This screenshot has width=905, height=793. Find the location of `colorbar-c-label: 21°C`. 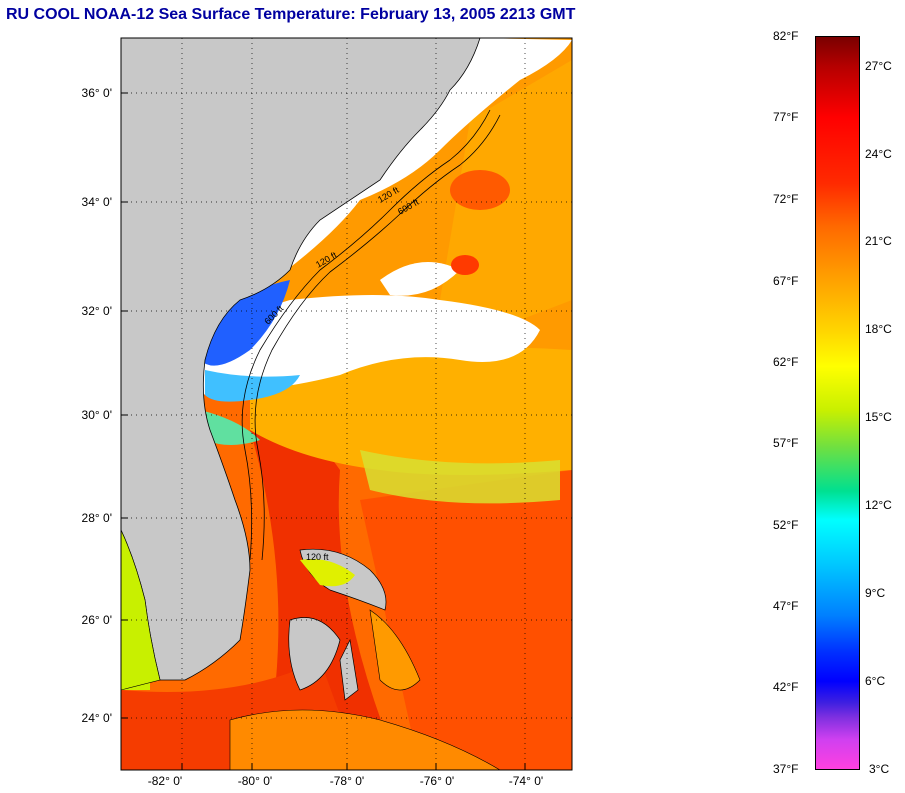

colorbar-c-label: 21°C is located at coordinates (878, 241).